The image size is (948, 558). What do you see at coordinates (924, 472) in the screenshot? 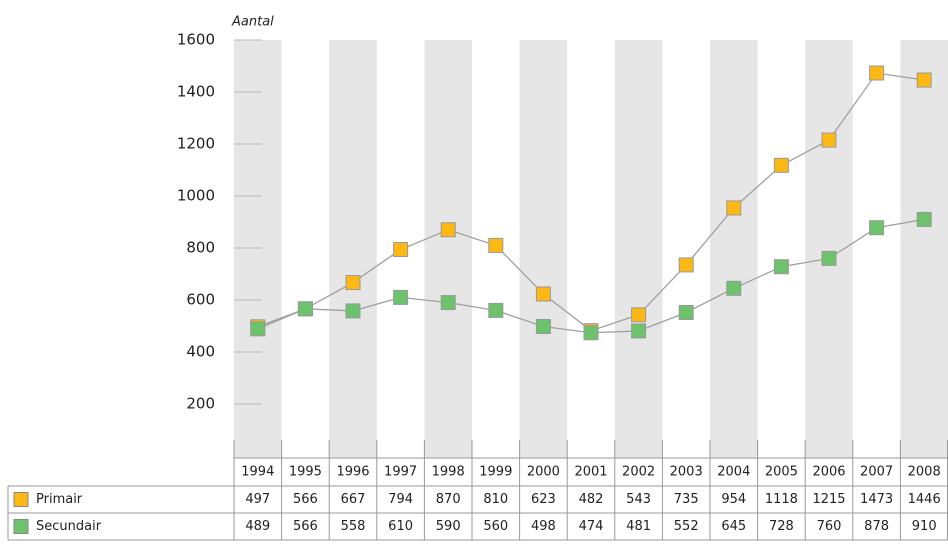
I see `x-tick-label: 2008` at bounding box center [924, 472].